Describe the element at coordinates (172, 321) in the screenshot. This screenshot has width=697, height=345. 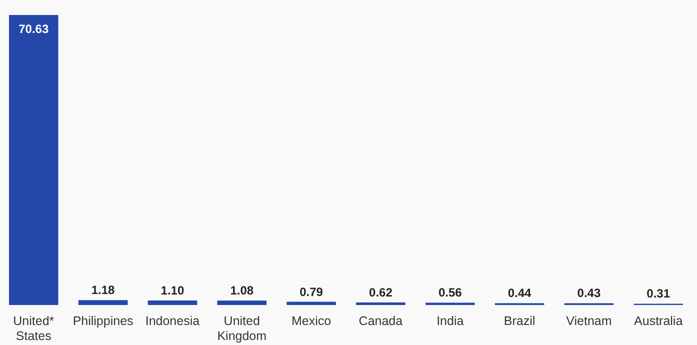
I see `x-tick-label: Indonesia` at that location.